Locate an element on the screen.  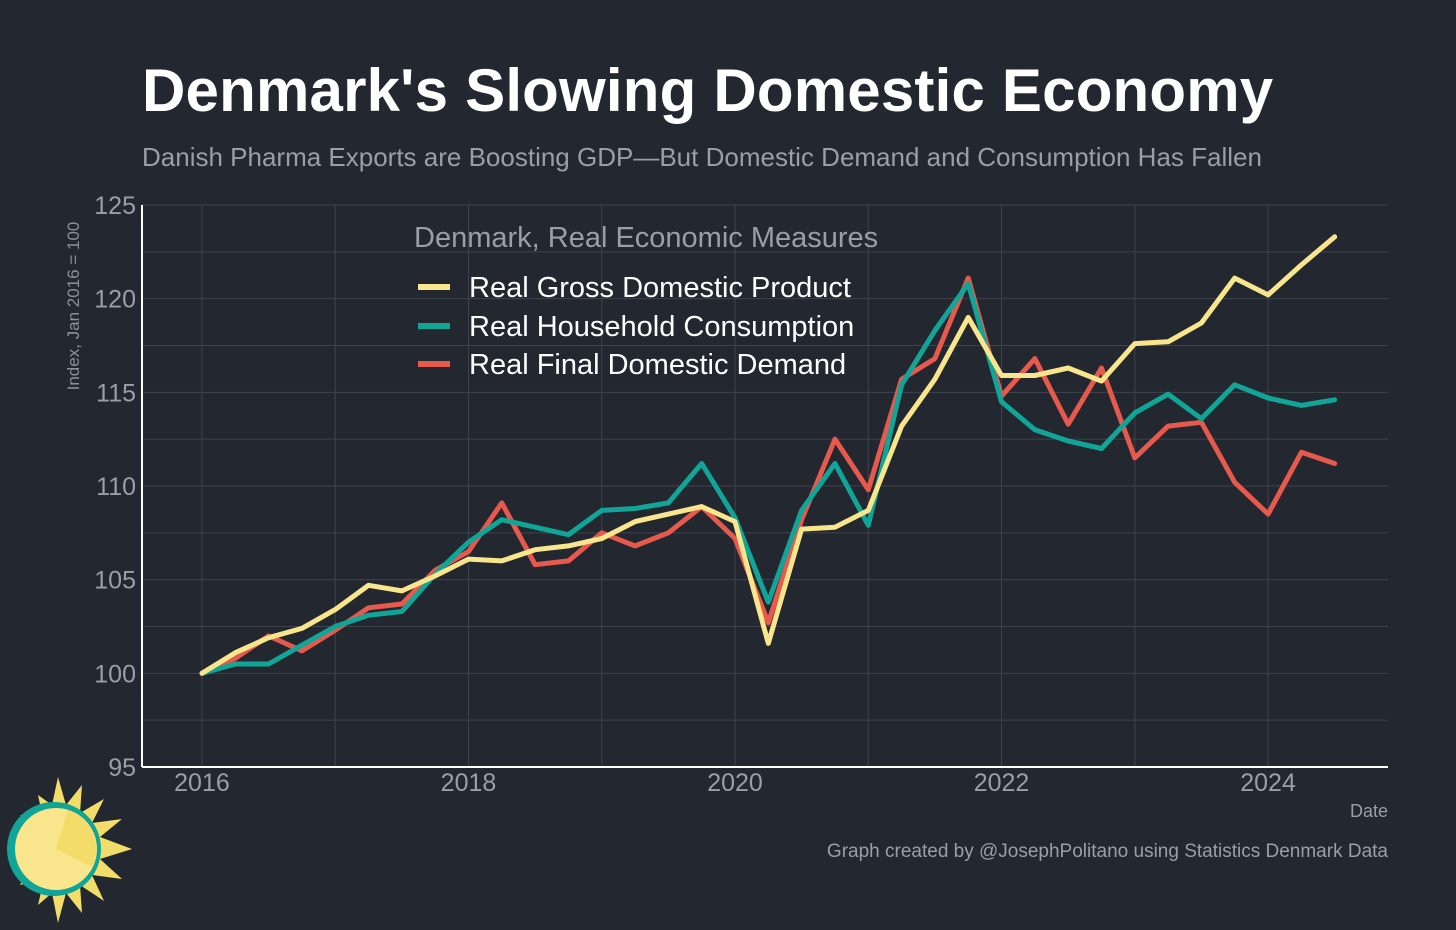
y-tick-label: 110 is located at coordinates (116, 487).